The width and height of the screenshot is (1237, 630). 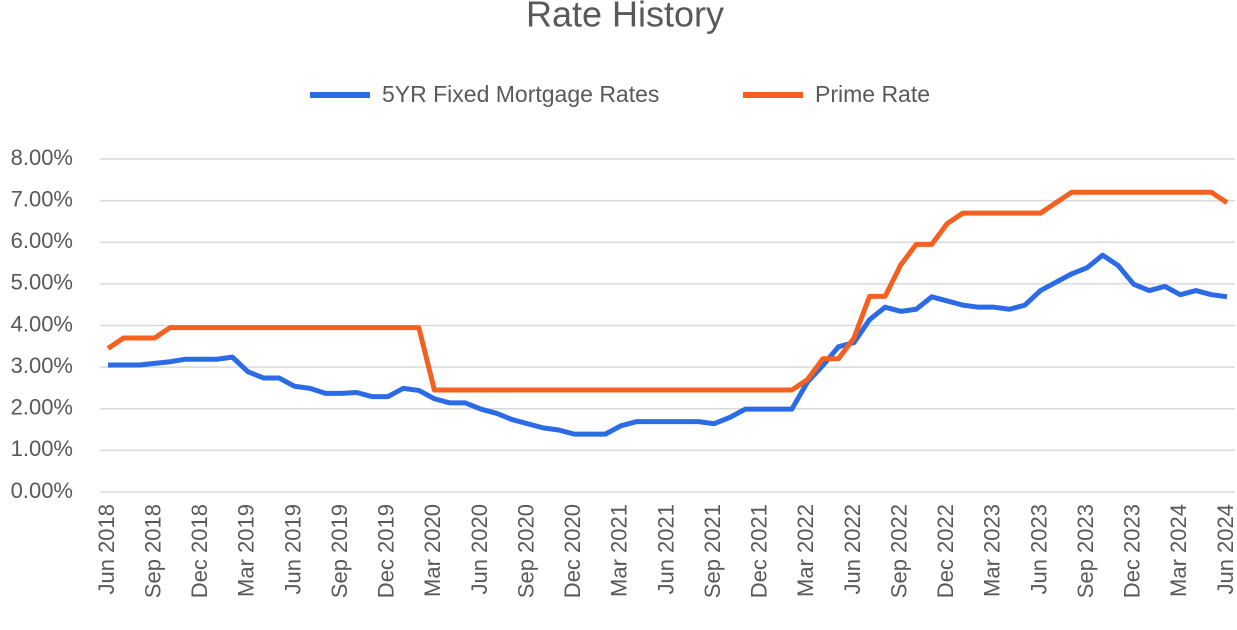 What do you see at coordinates (759, 551) in the screenshot?
I see `x-tick-label: Dec 2021` at bounding box center [759, 551].